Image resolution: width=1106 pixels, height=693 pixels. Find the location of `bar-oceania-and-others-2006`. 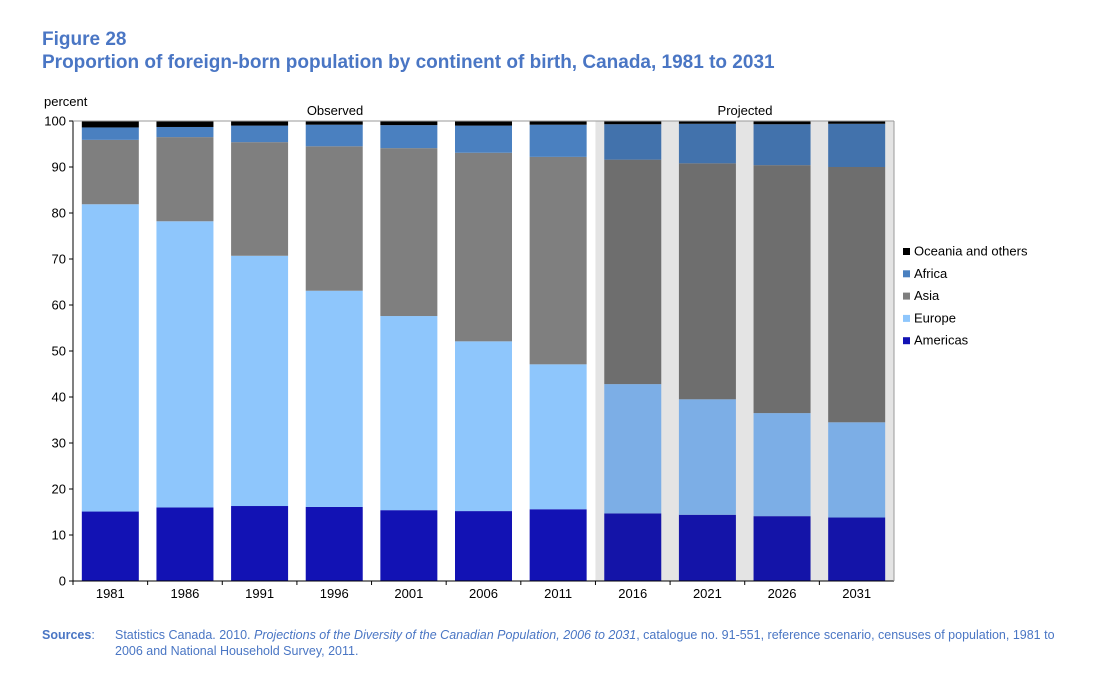

bar-oceania-and-others-2006 is located at coordinates (483, 123).